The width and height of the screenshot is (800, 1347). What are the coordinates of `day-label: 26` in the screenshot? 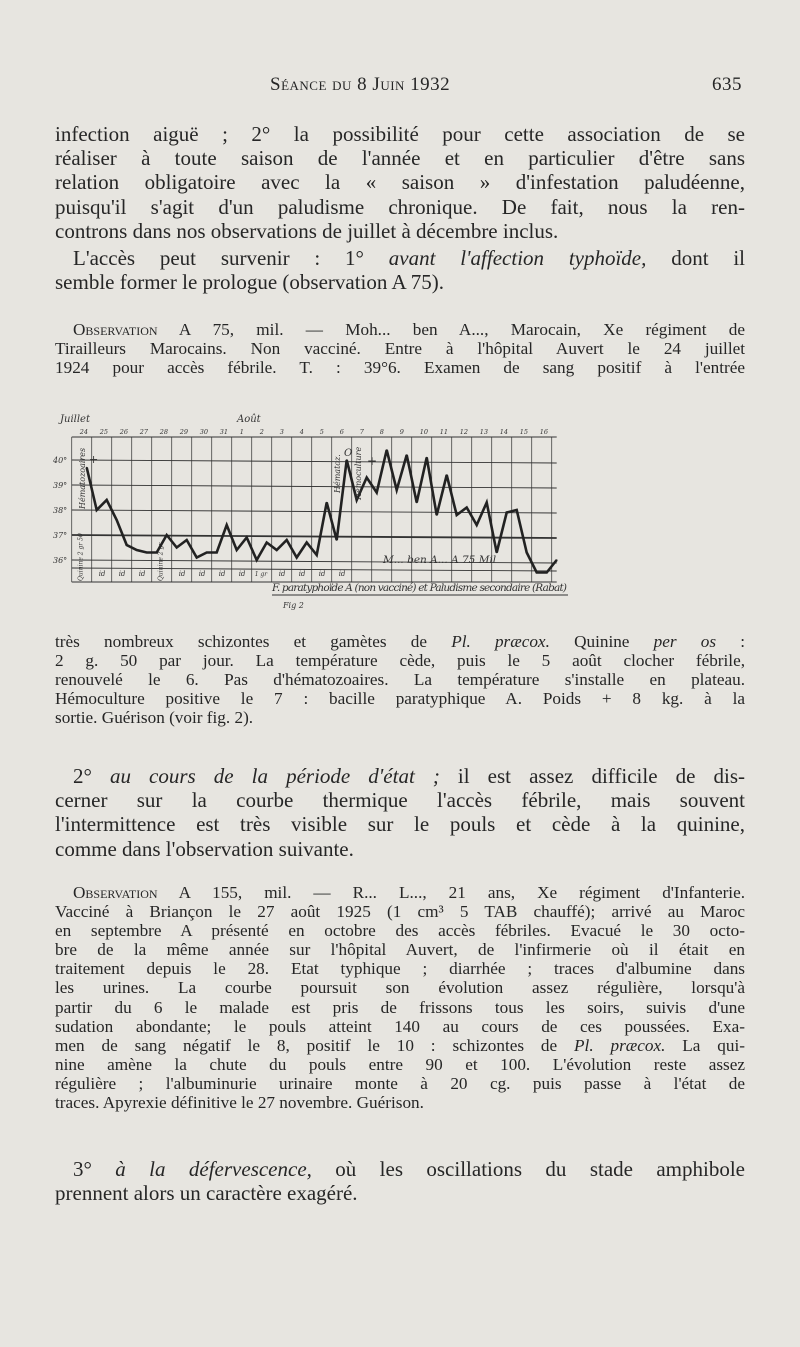 It's located at (123, 432).